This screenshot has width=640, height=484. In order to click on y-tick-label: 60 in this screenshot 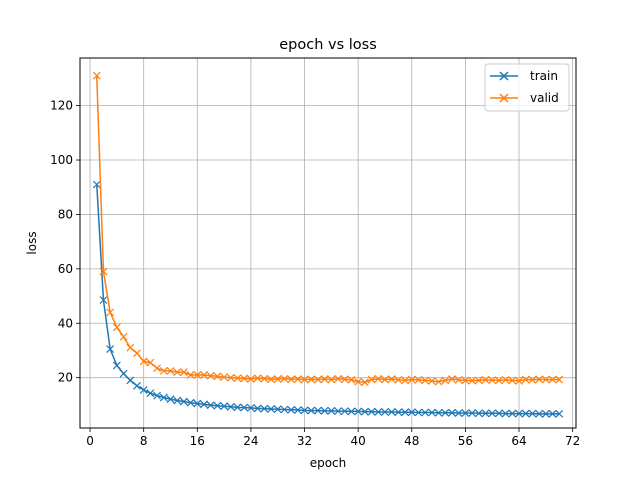, I will do `click(65, 269)`.